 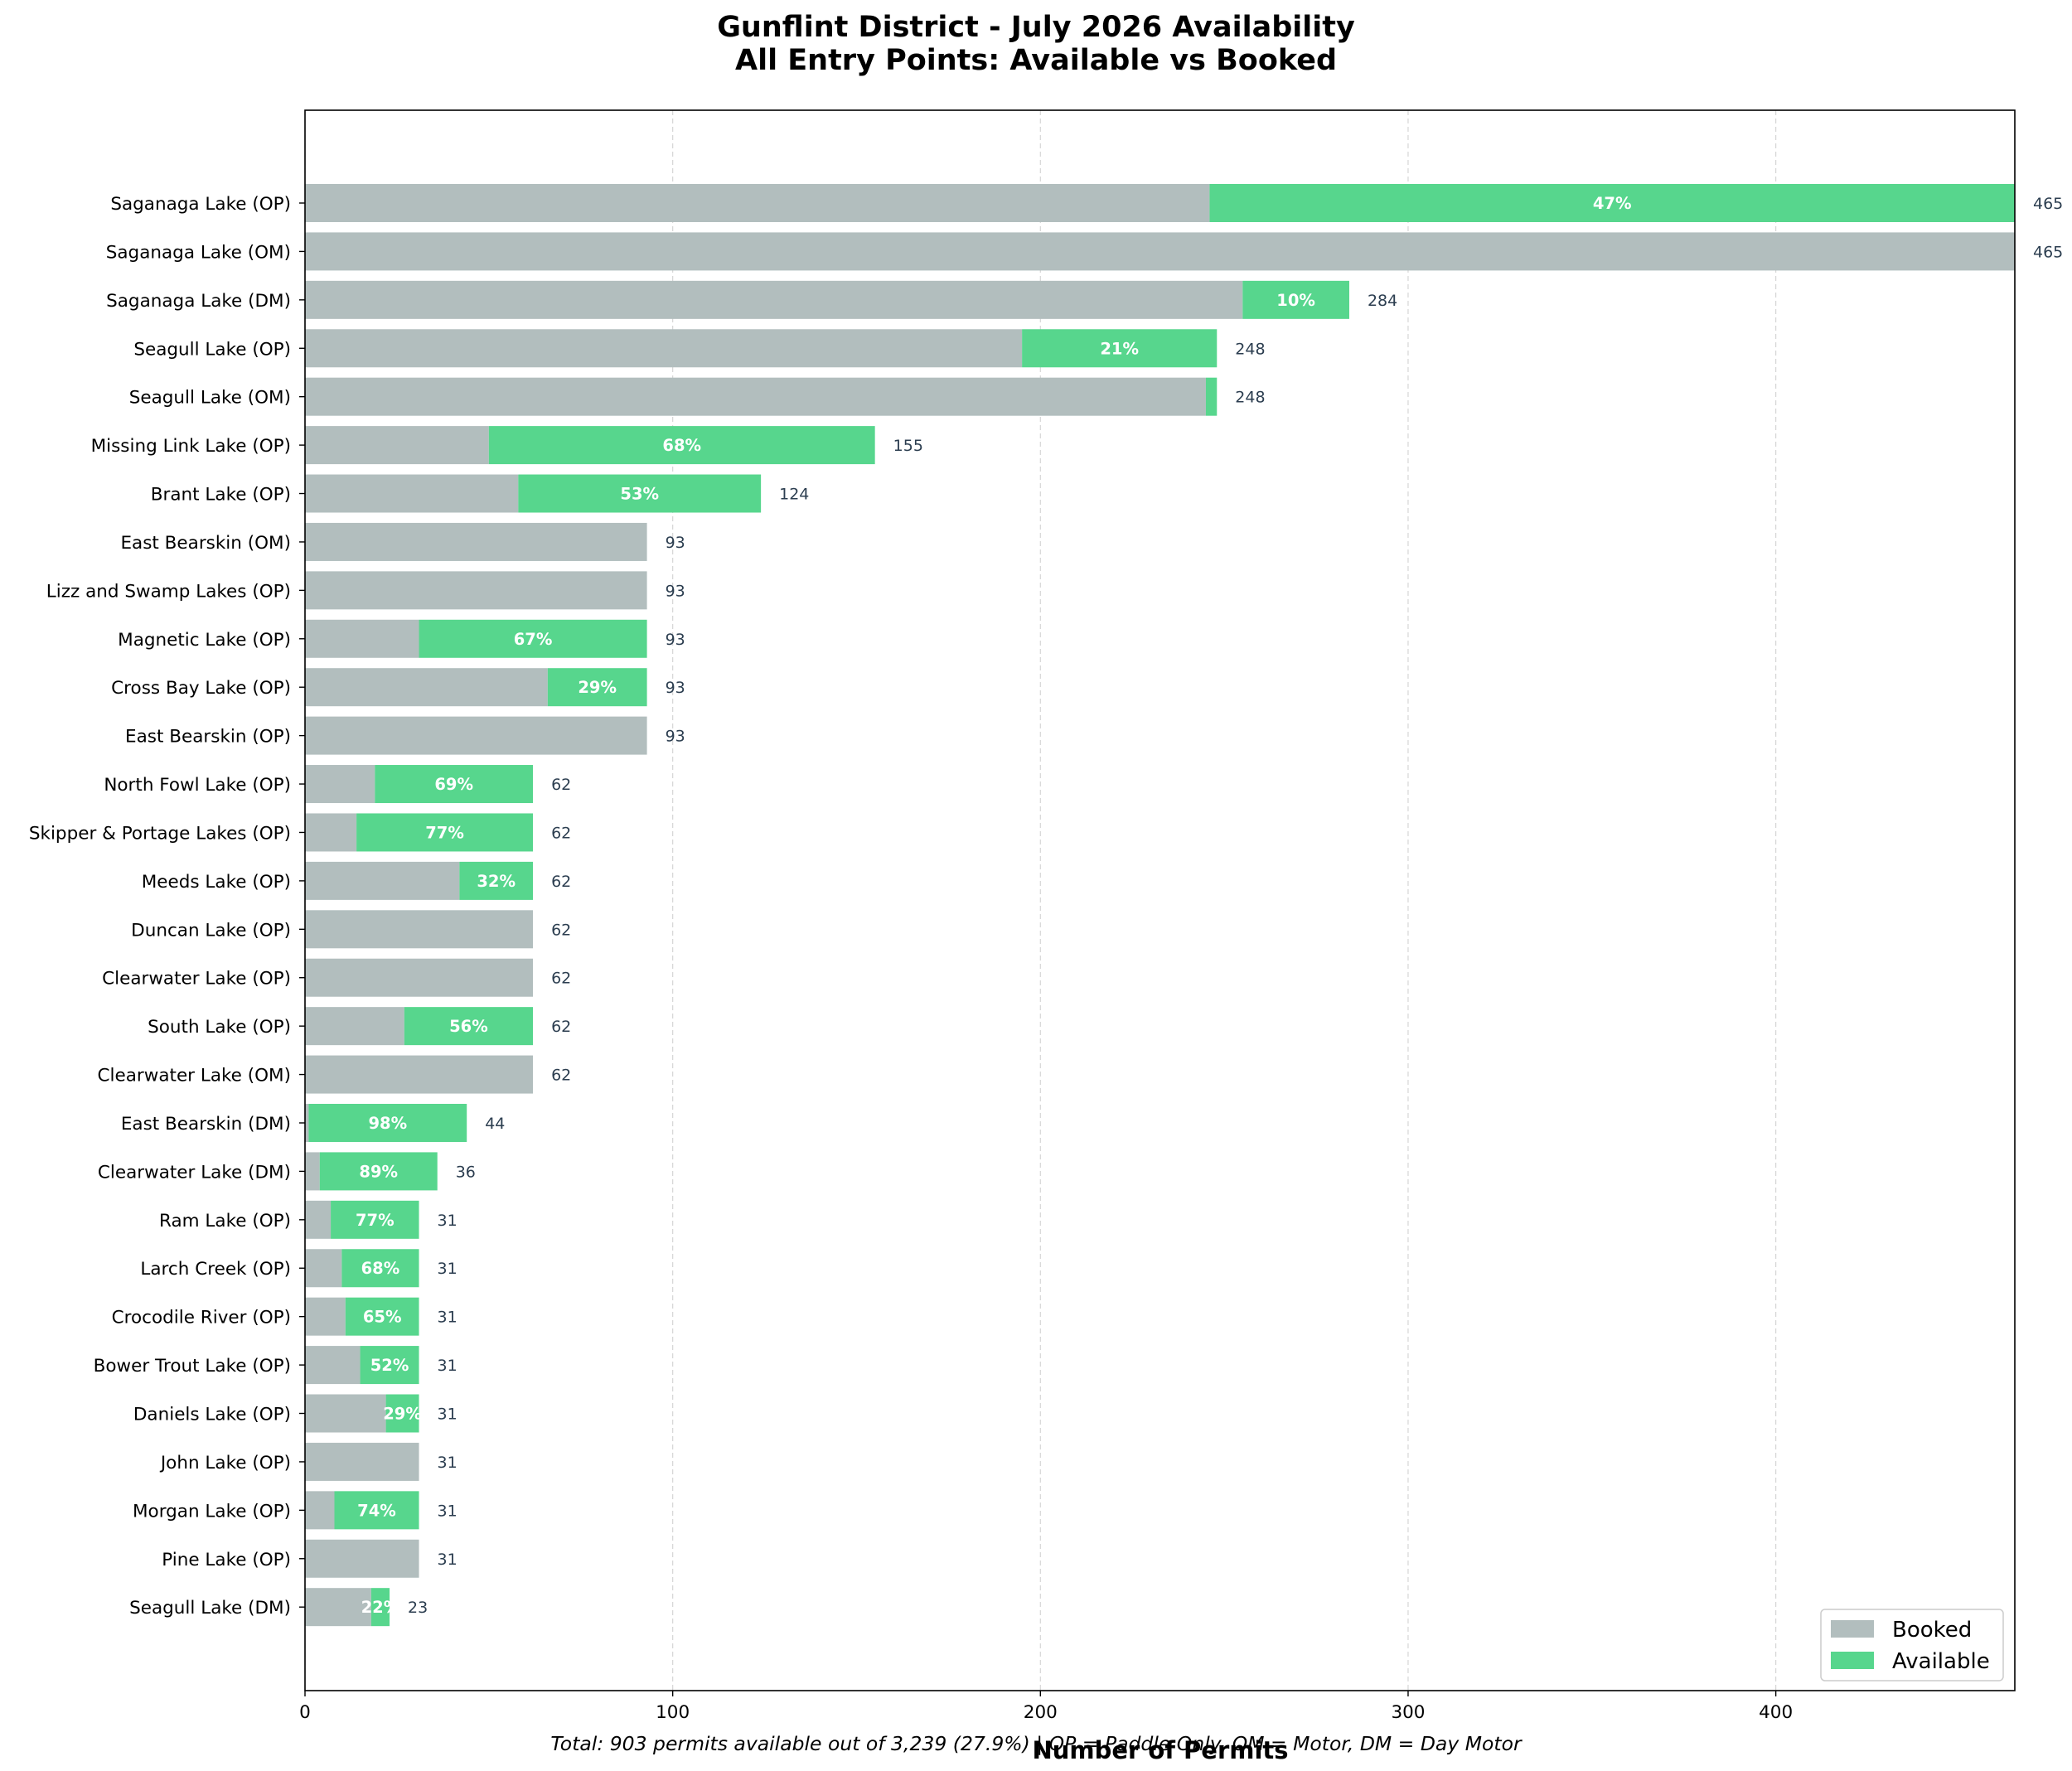 I want to click on y-tick-label: Clearwater Lake (OP), so click(x=196, y=980).